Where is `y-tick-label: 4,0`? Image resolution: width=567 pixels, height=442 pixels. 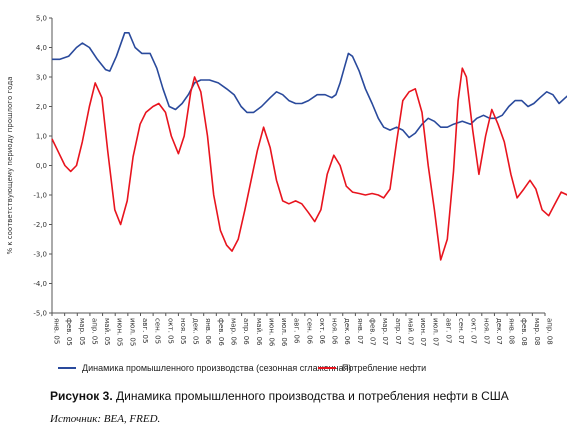 y-tick-label: 4,0 is located at coordinates (41, 48).